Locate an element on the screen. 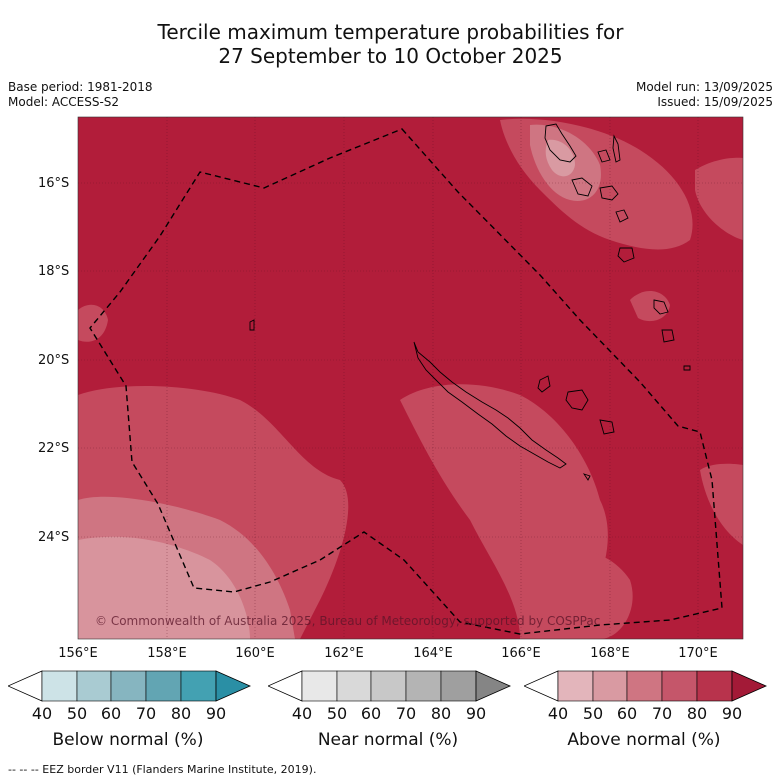 The height and width of the screenshot is (781, 781). lon-label-162e: 162°E is located at coordinates (344, 653).